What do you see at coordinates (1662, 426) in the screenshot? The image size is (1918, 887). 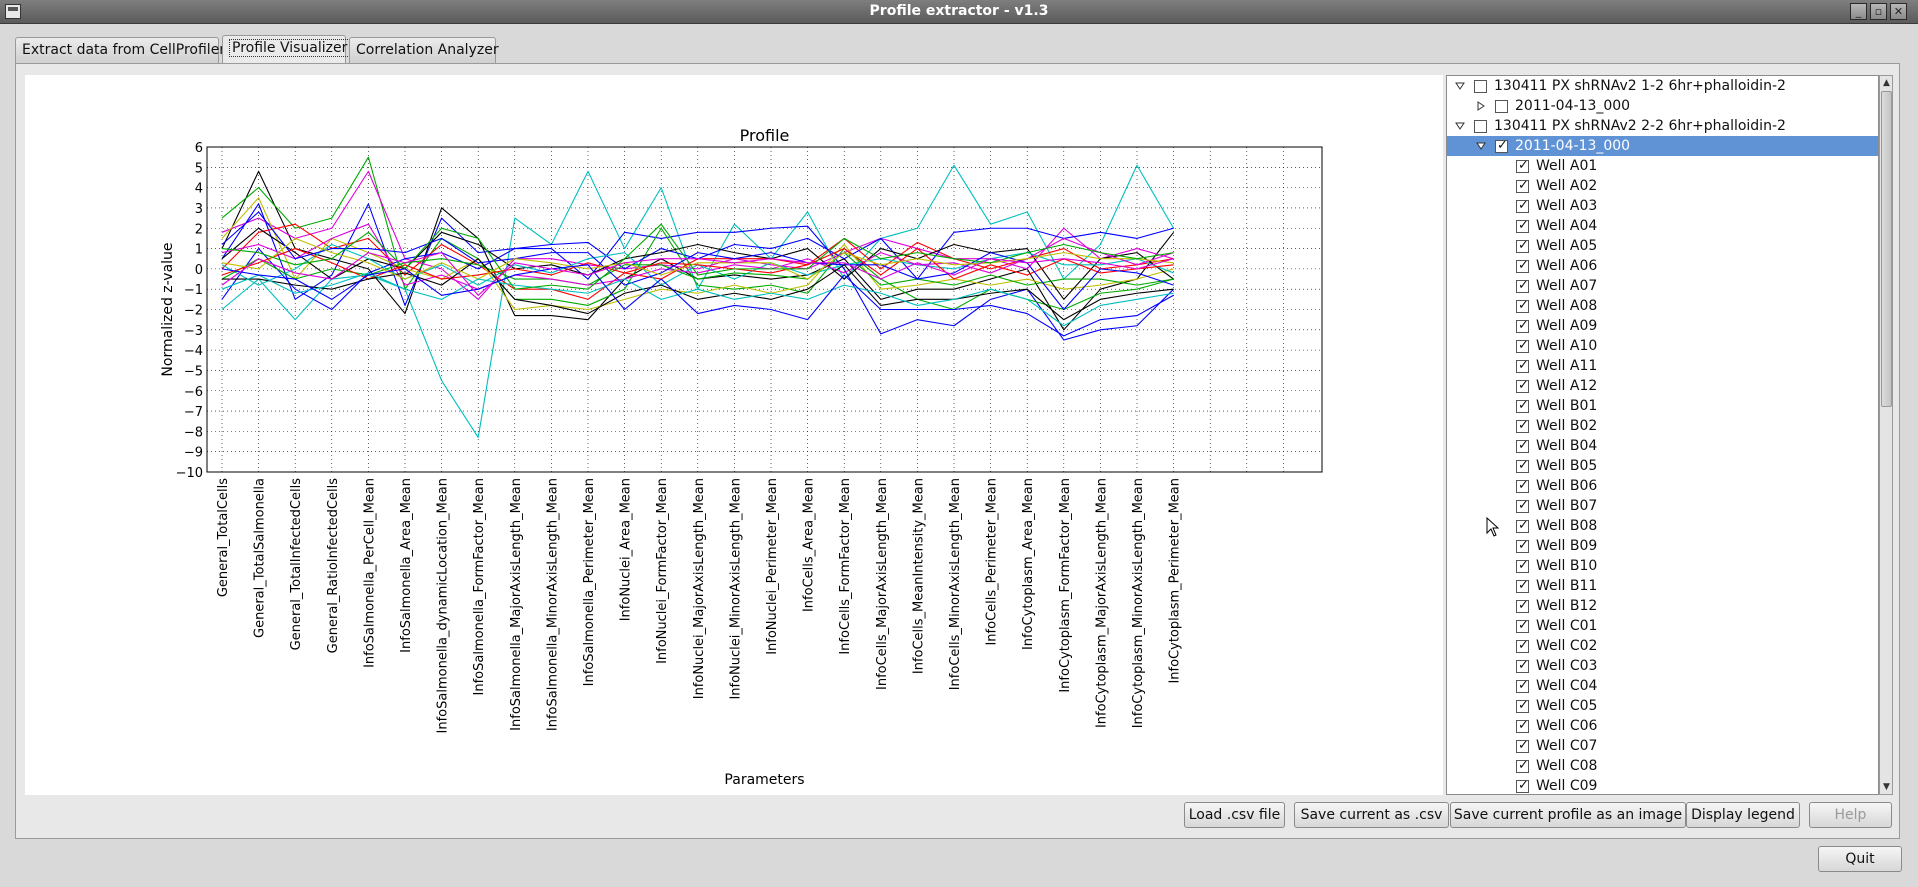 I see `tree-well-item: Well B02` at bounding box center [1662, 426].